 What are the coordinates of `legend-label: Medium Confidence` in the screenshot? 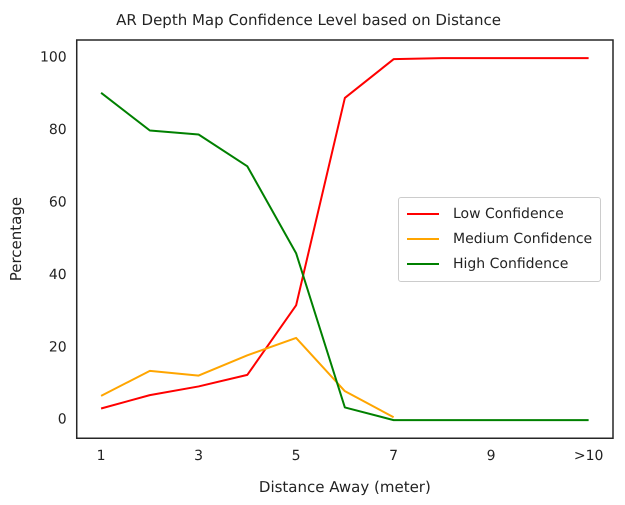 It's located at (522, 239).